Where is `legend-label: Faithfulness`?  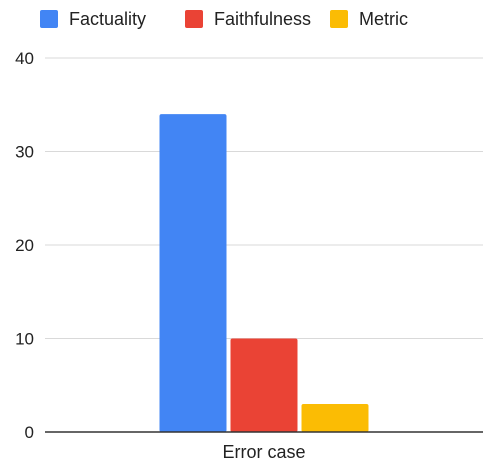 legend-label: Faithfulness is located at coordinates (262, 19).